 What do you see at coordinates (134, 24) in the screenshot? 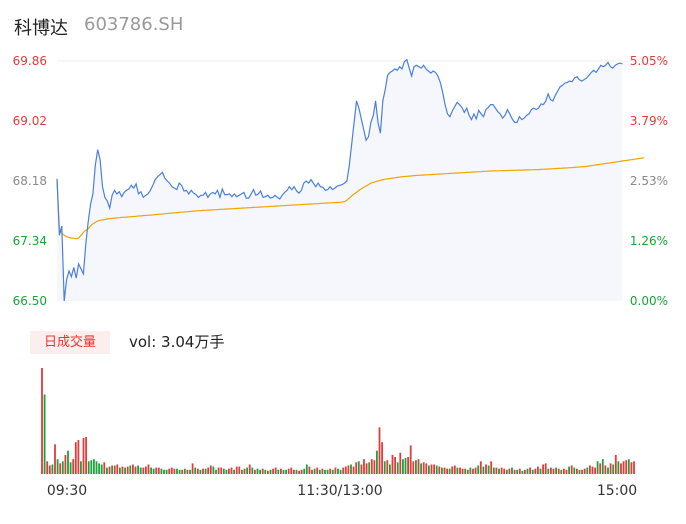
I see `stock-code: 603786.SH` at bounding box center [134, 24].